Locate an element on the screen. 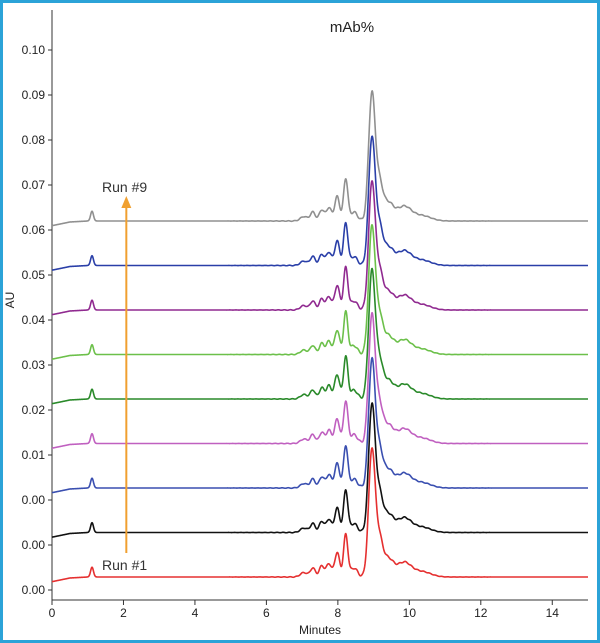  run-order-arrow-head is located at coordinates (126, 202).